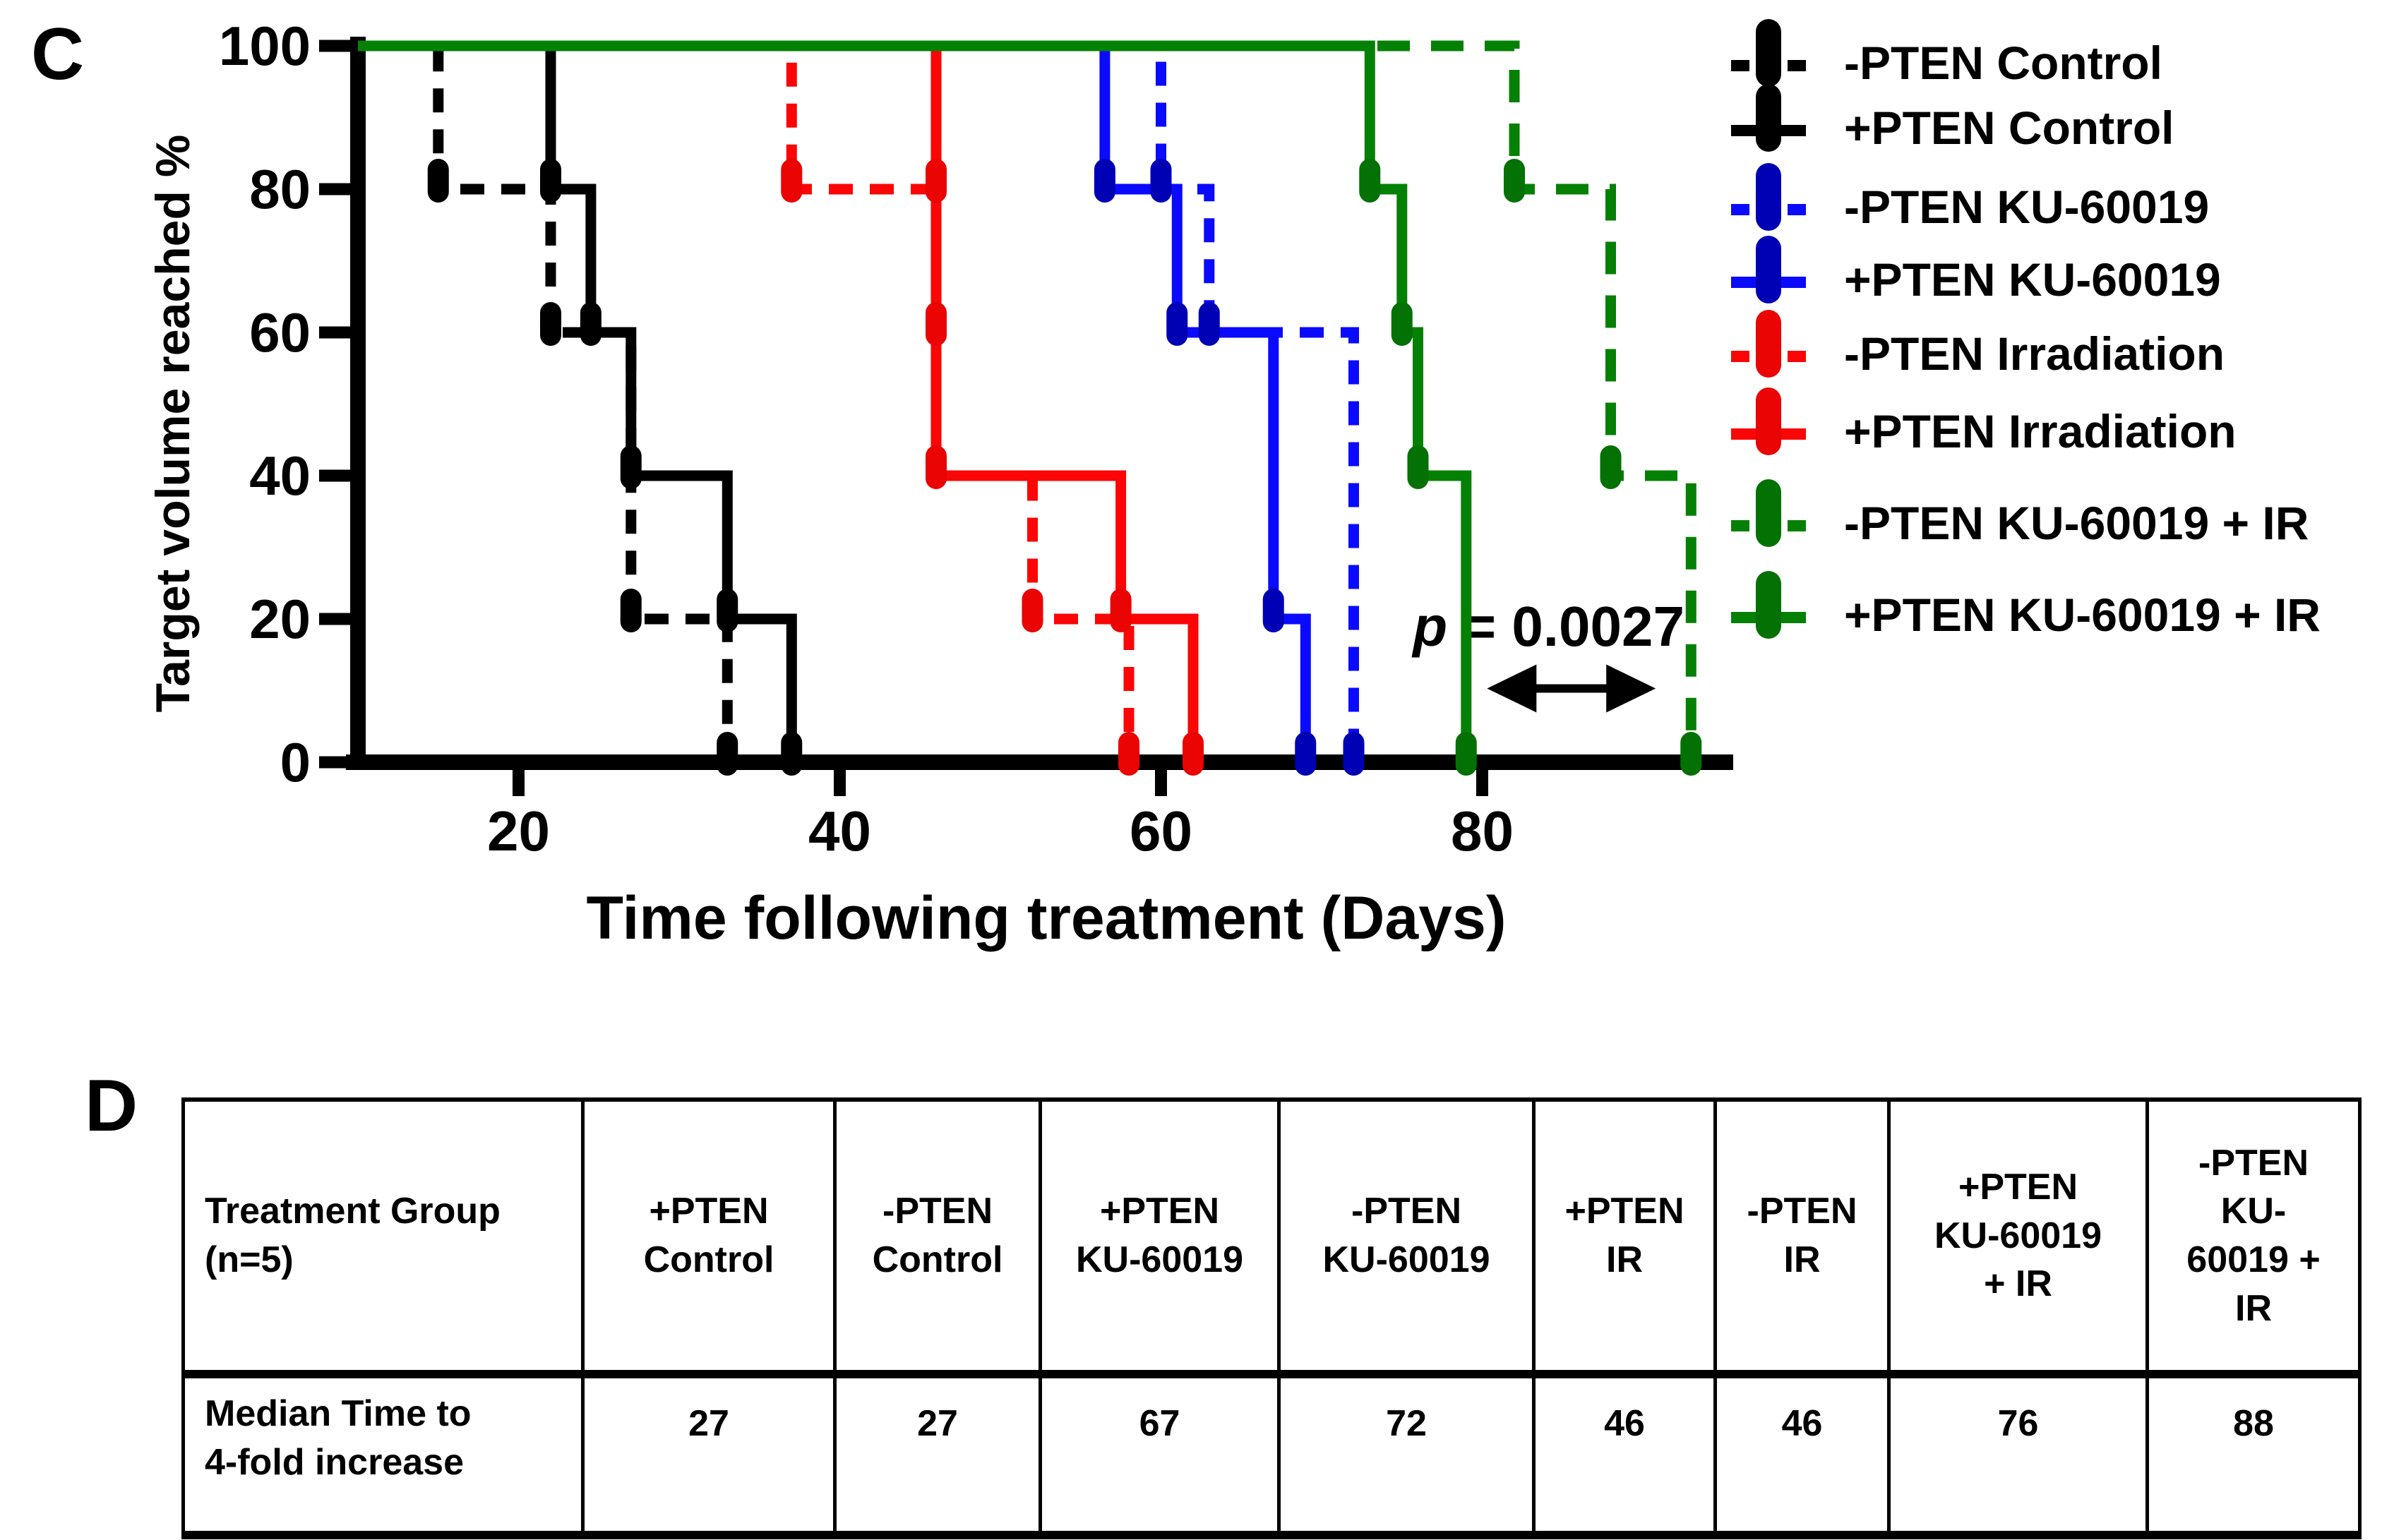 The width and height of the screenshot is (2394, 1540). I want to click on table-header-cell-1: +PTEN Control, so click(709, 1236).